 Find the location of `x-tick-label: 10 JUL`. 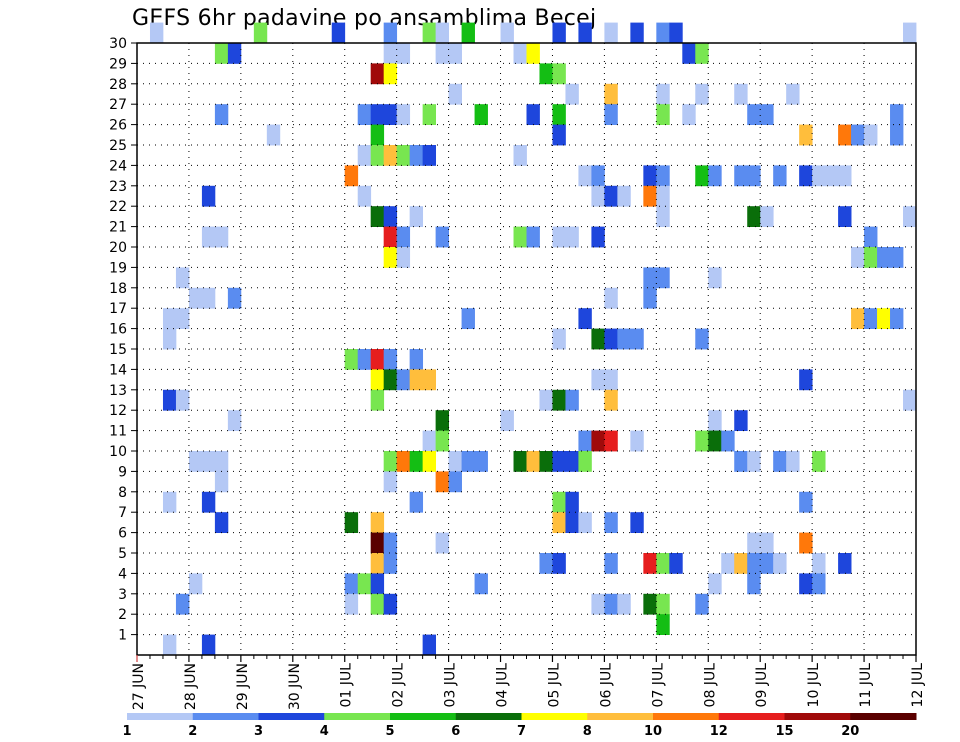

x-tick-label: 10 JUL is located at coordinates (814, 685).